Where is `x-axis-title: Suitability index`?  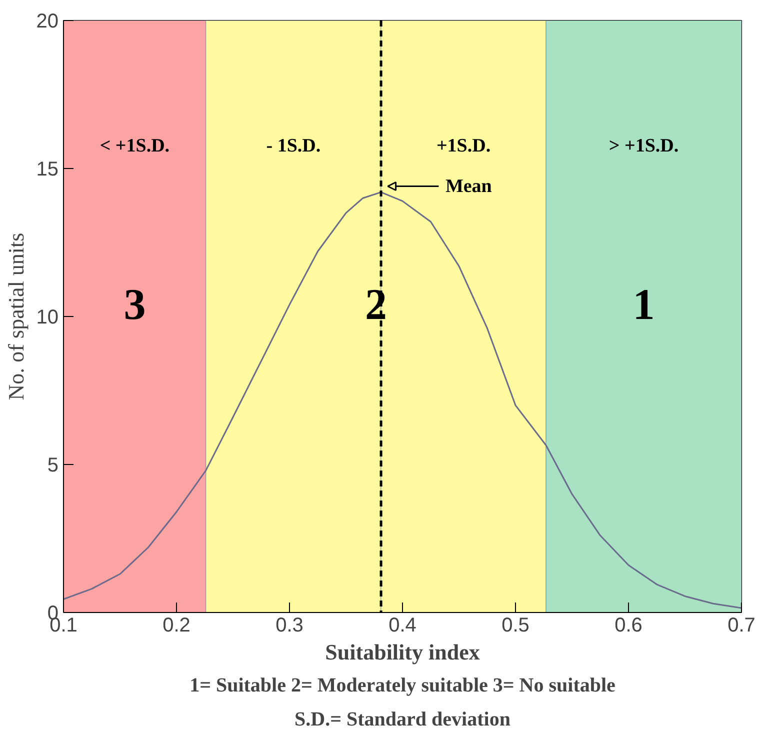 x-axis-title: Suitability index is located at coordinates (402, 652).